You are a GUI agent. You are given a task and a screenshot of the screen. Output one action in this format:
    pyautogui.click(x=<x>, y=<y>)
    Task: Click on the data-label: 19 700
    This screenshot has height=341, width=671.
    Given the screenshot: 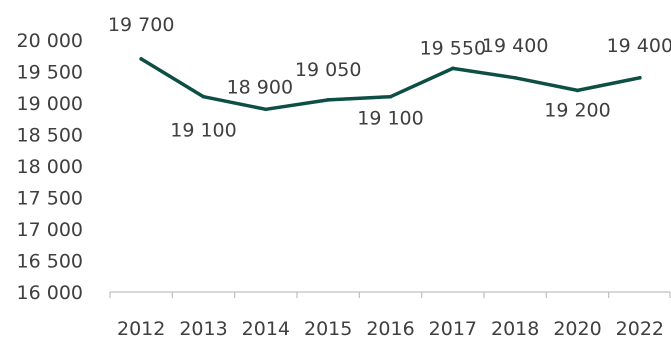 What is the action you would take?
    pyautogui.click(x=141, y=25)
    